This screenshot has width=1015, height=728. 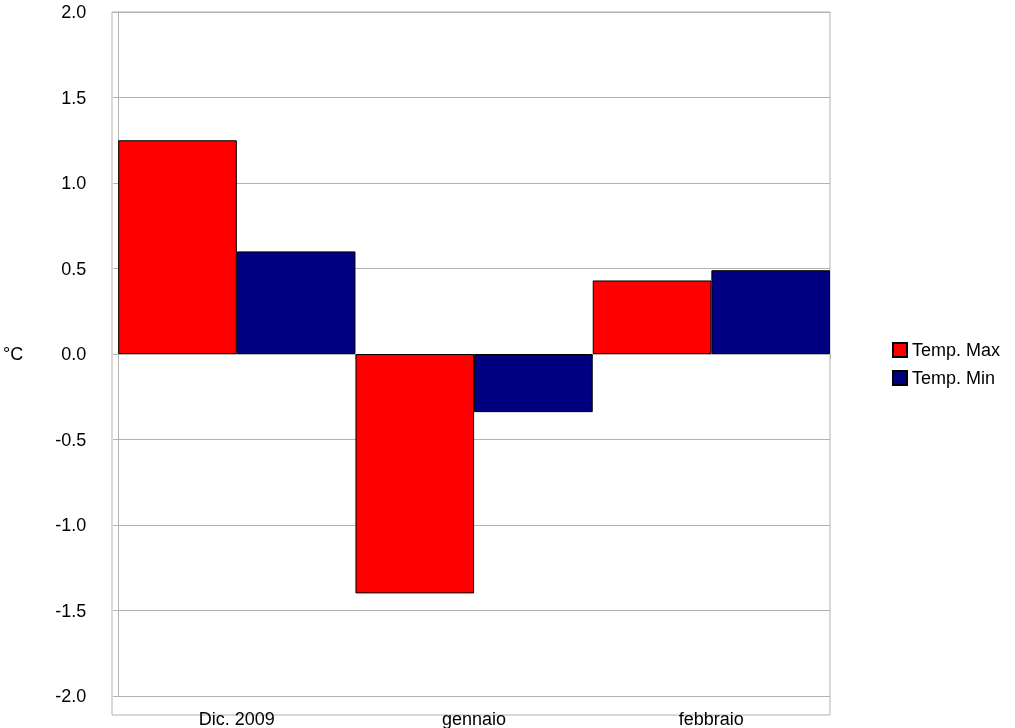 I want to click on legend-label: Temp. Min, so click(x=953, y=378).